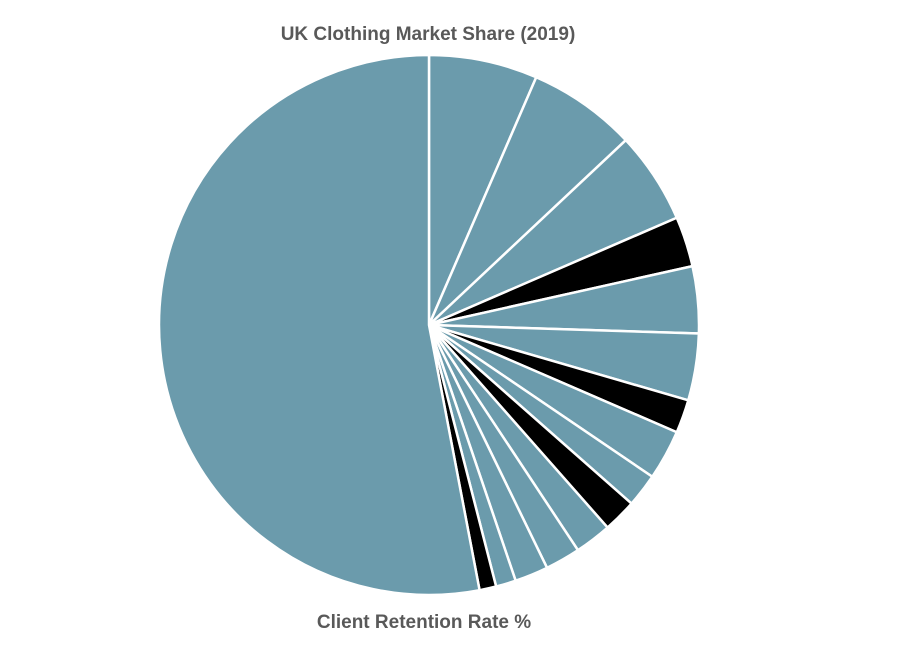  What do you see at coordinates (428, 34) in the screenshot?
I see `chart-title: UK Clothing Market Share (2019)` at bounding box center [428, 34].